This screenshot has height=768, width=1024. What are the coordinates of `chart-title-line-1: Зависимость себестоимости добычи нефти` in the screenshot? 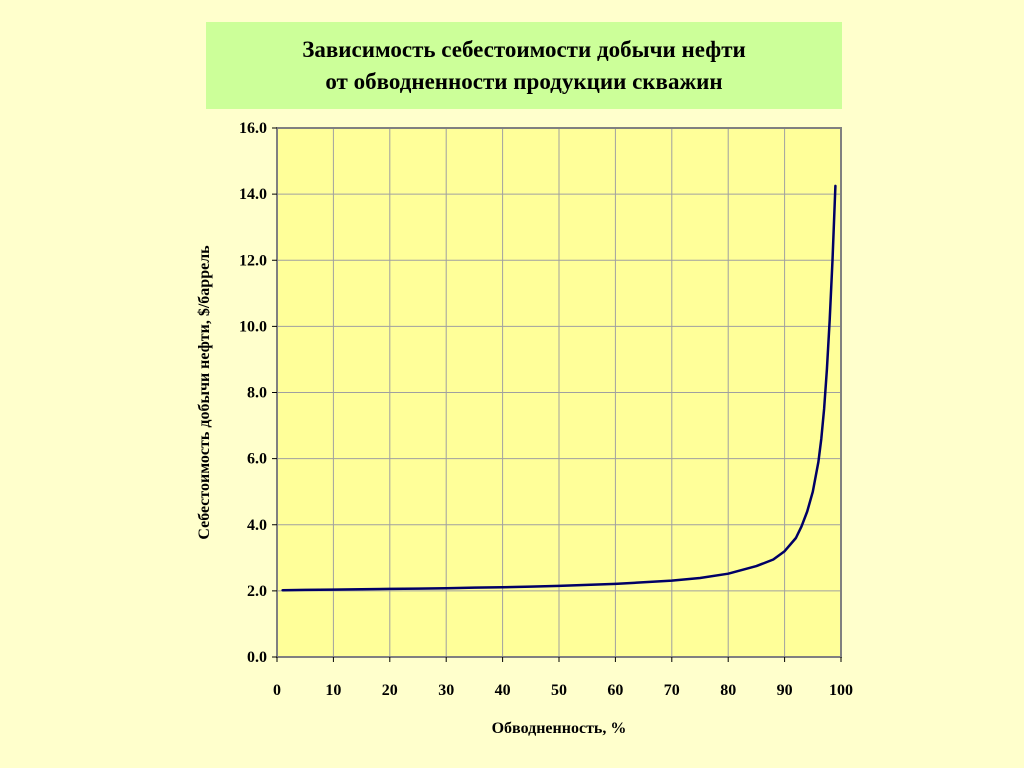 It's located at (524, 49).